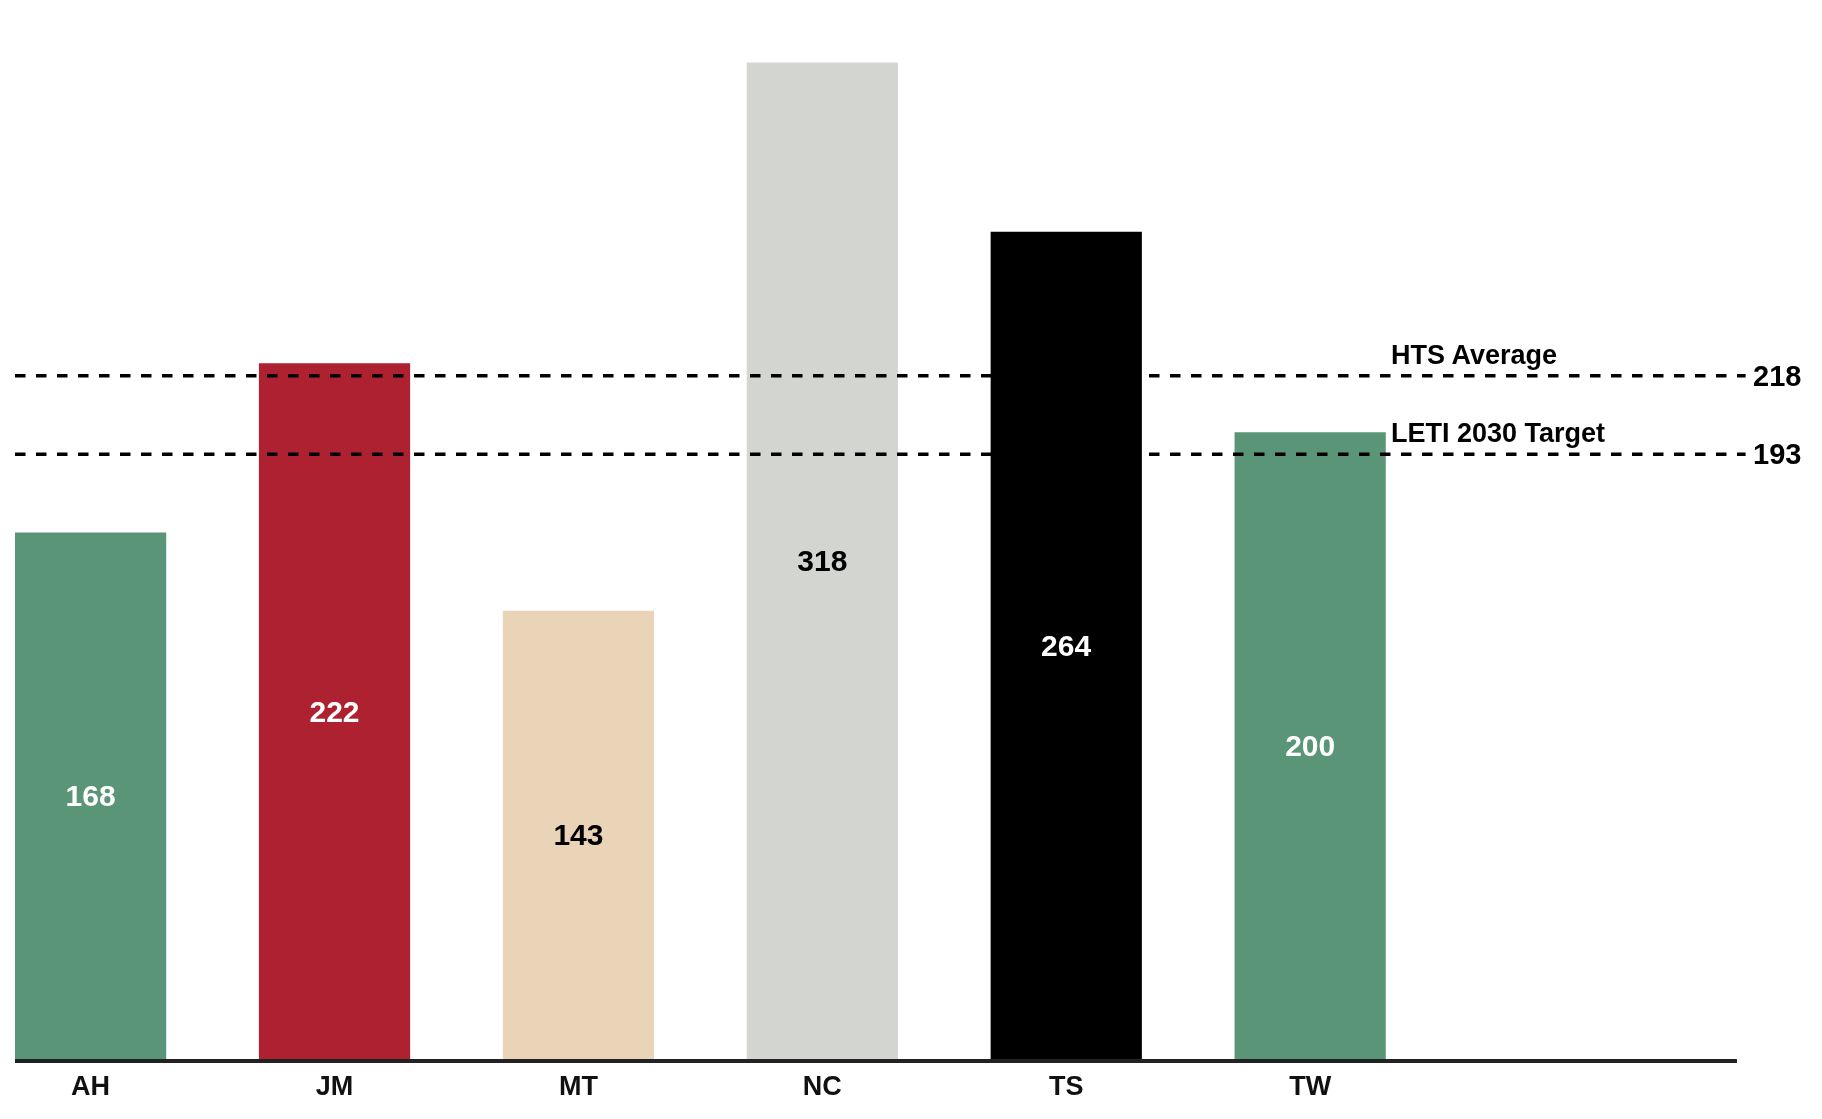 Image resolution: width=1822 pixels, height=1119 pixels. What do you see at coordinates (578, 1086) in the screenshot?
I see `x-tick-label: MT` at bounding box center [578, 1086].